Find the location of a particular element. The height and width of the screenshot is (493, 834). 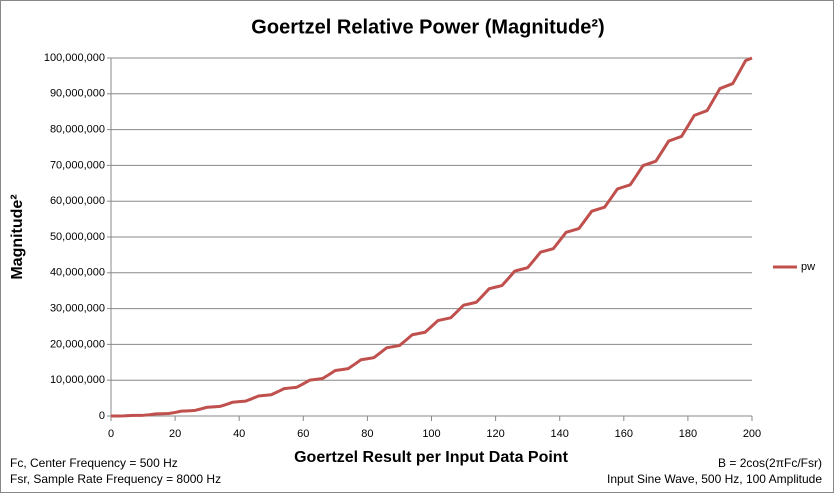

y-tick-label: 100,000,000 is located at coordinates (74, 58).